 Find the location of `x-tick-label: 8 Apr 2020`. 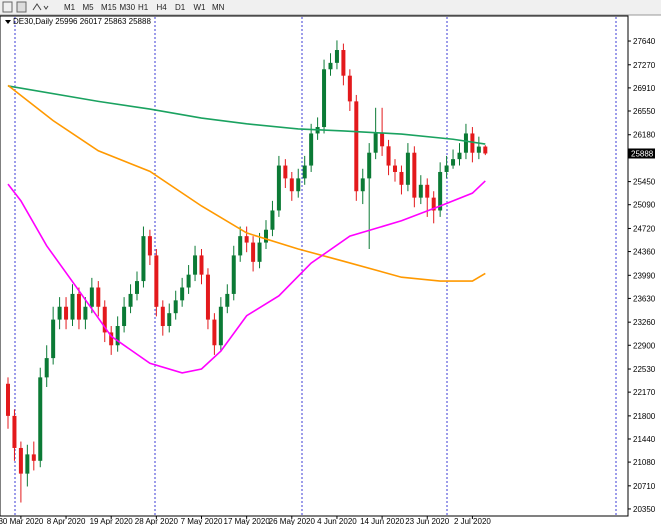

x-tick-label: 8 Apr 2020 is located at coordinates (66, 521).